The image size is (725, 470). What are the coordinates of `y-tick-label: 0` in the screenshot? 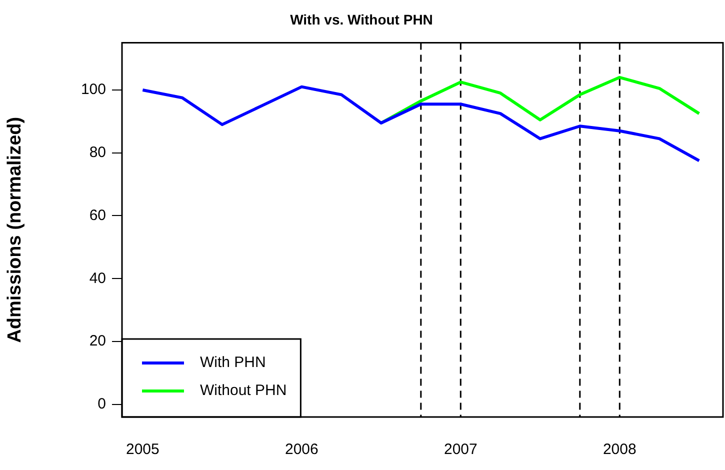 It's located at (102, 404).